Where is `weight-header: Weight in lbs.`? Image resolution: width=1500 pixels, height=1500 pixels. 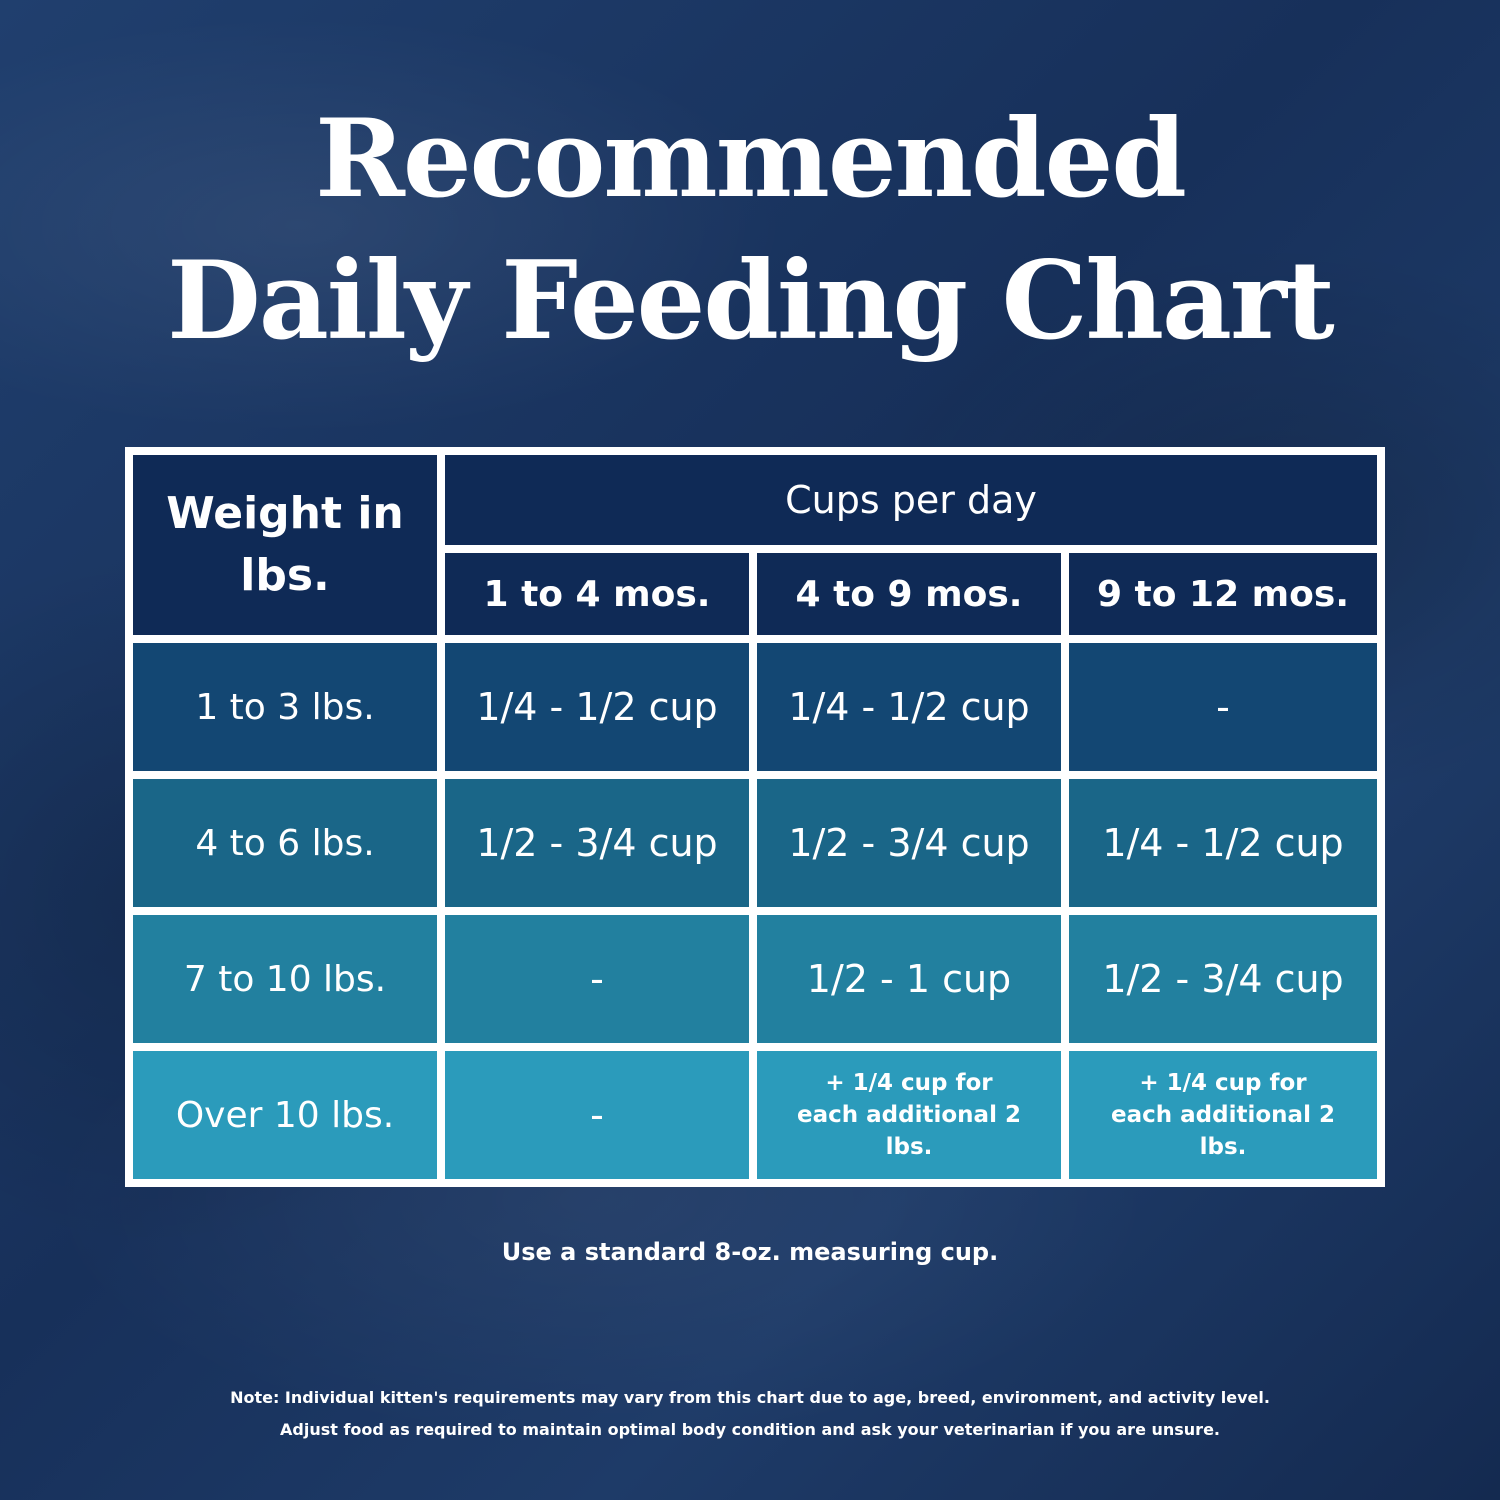 weight-header: Weight in lbs. is located at coordinates (285, 545).